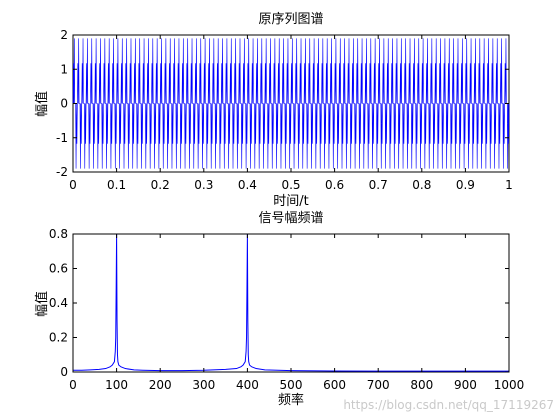 The image size is (560, 420). Describe the element at coordinates (465, 185) in the screenshot. I see `time-domain-x-tick-label: 0.9` at that location.